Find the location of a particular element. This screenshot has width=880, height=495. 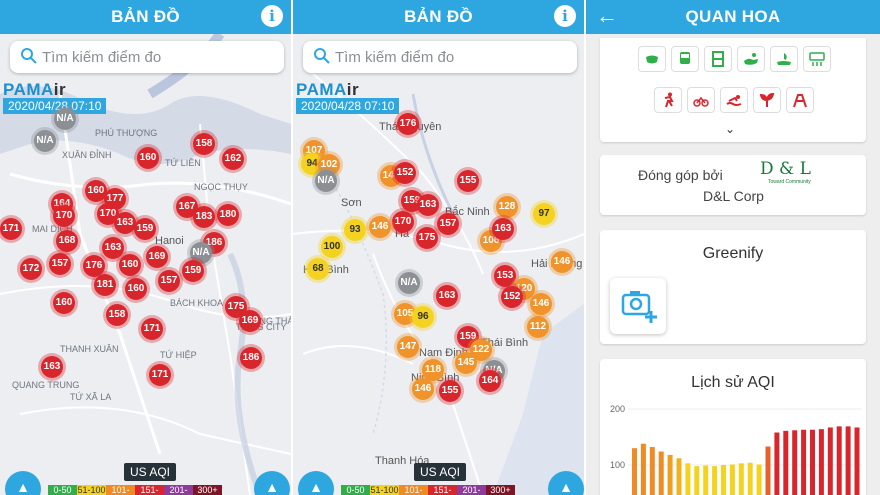

station-marker: 172 is located at coordinates (31, 269).